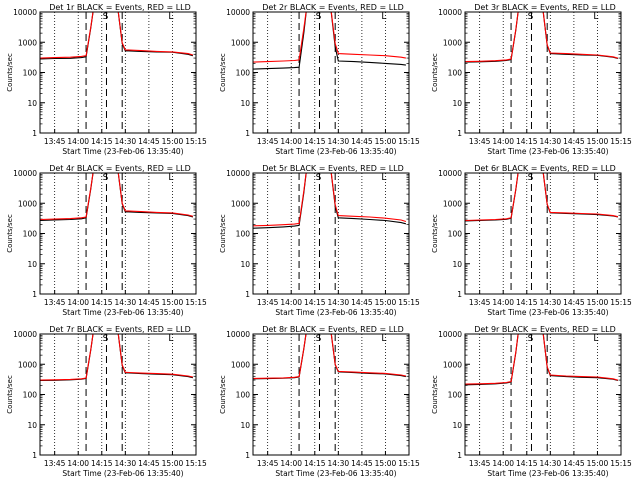 This screenshot has width=640, height=484. Describe the element at coordinates (120, 168) in the screenshot. I see `panel-title: Det 4r BLACK = Events, RED = LLD` at that location.